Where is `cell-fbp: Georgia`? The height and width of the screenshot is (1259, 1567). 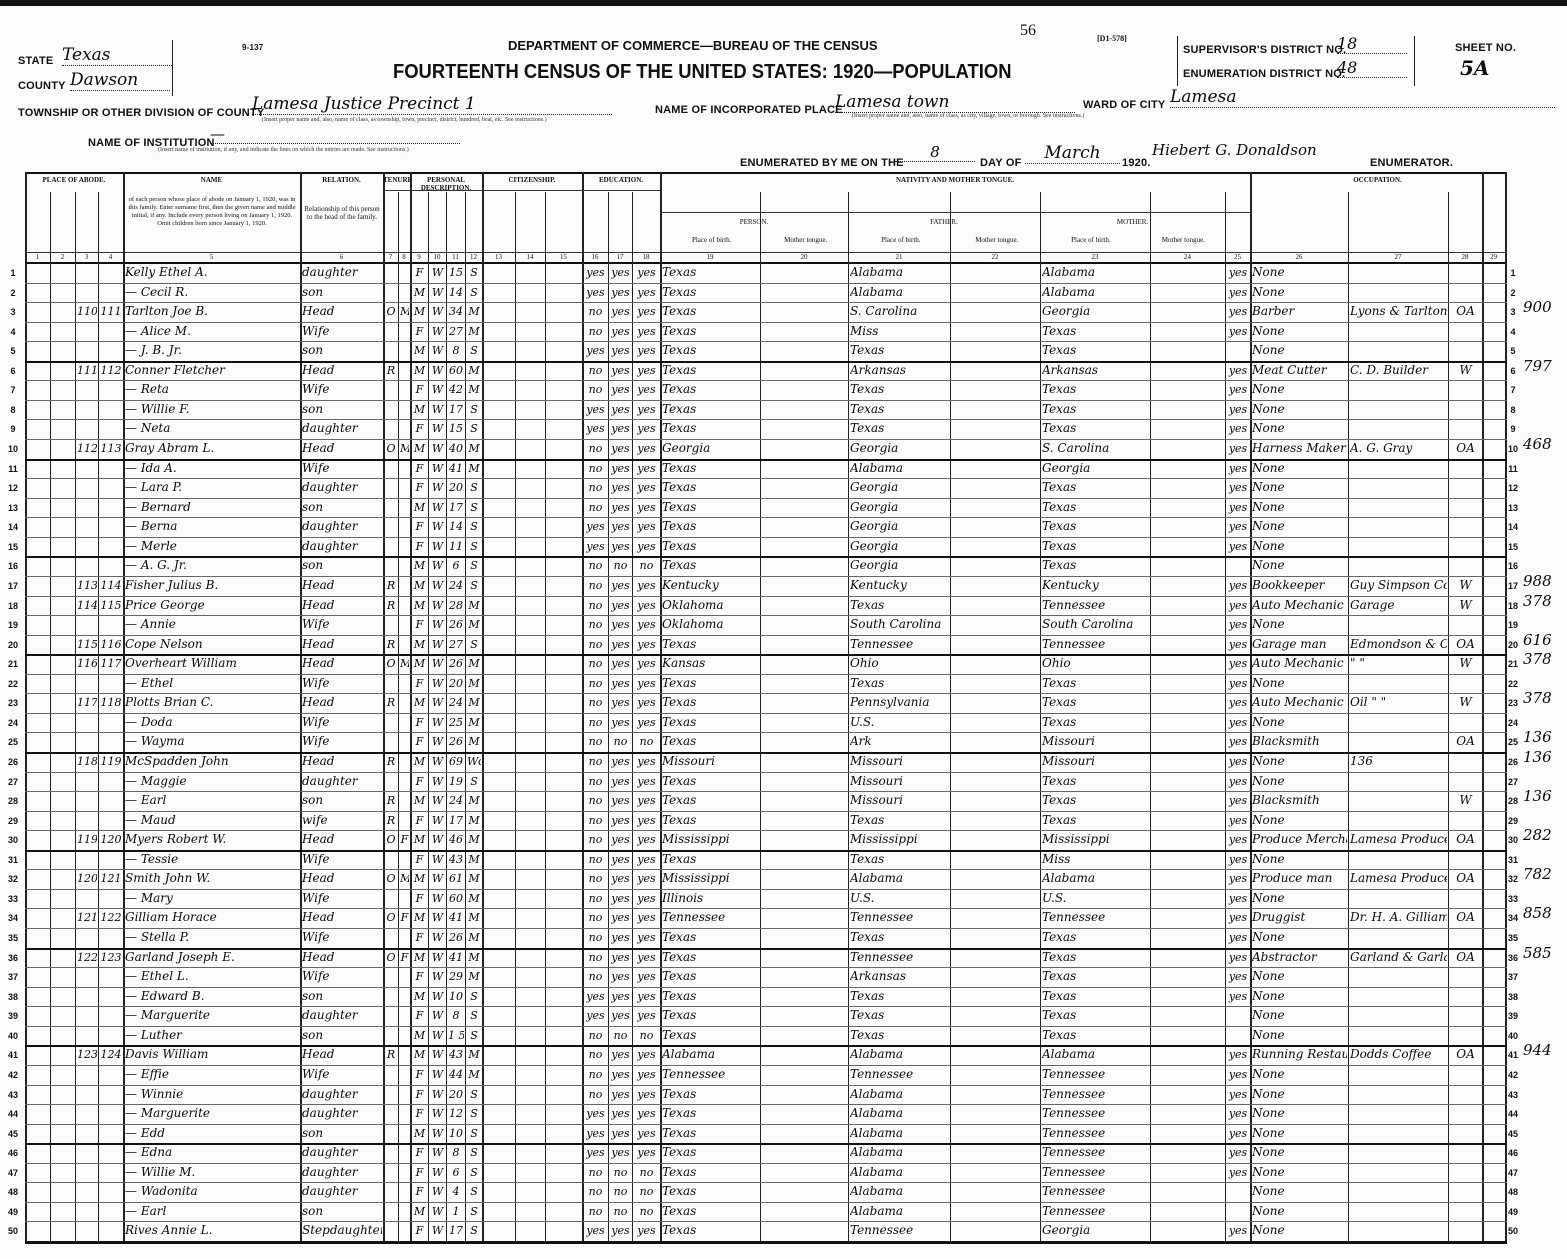 cell-fbp: Georgia is located at coordinates (874, 545).